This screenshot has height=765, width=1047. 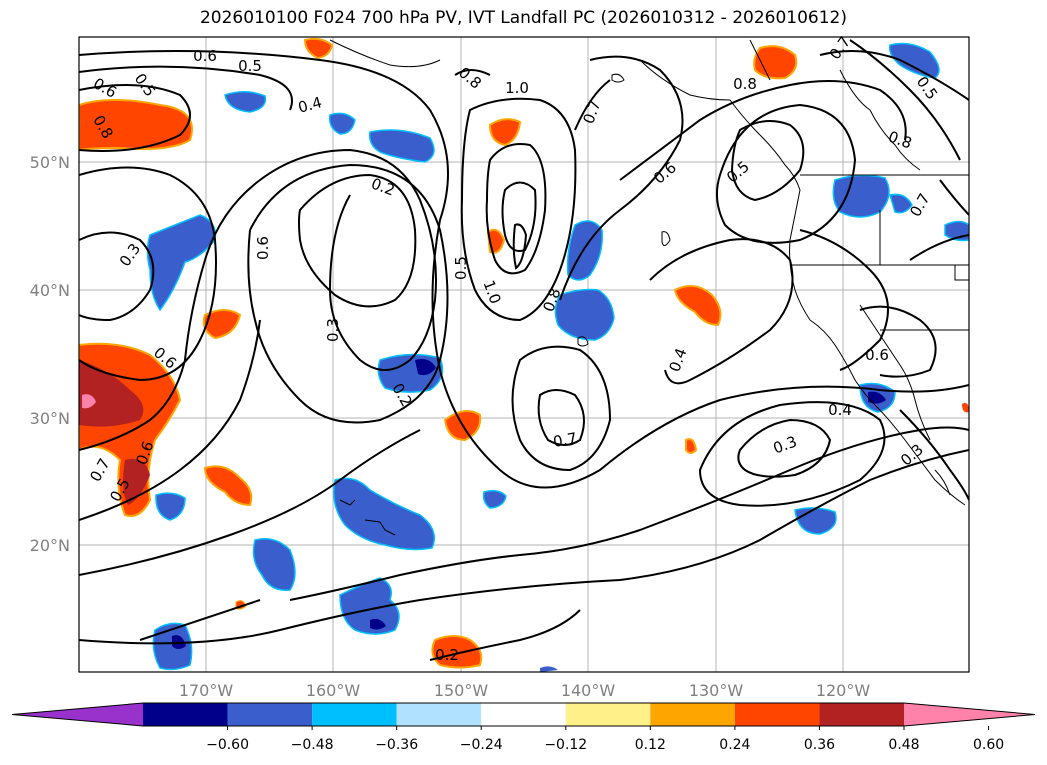 What do you see at coordinates (716, 690) in the screenshot?
I see `lon-label: 130°W` at bounding box center [716, 690].